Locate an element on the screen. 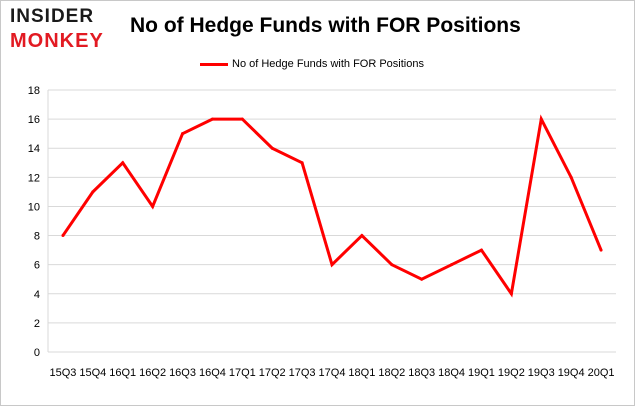 This screenshot has height=408, width=637. legend-label: No of Hedge Funds with FOR Positions is located at coordinates (328, 64).